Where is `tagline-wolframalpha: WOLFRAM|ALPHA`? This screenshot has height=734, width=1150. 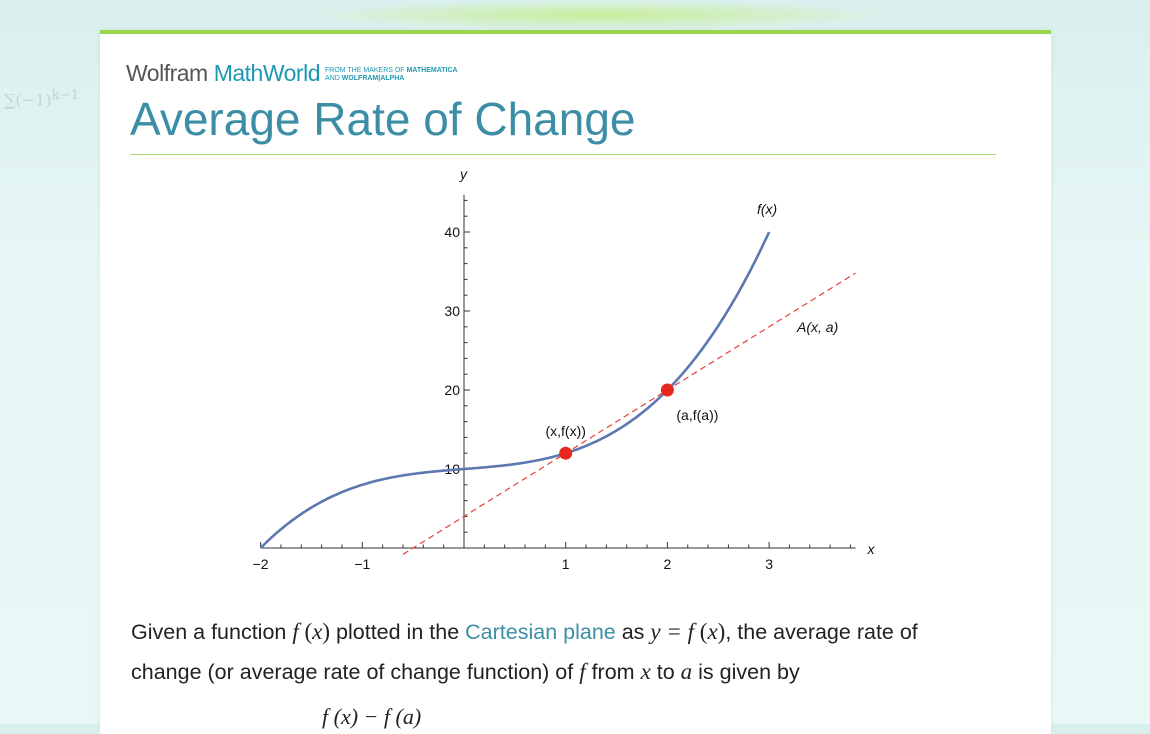 tagline-wolframalpha: WOLFRAM|ALPHA is located at coordinates (373, 78).